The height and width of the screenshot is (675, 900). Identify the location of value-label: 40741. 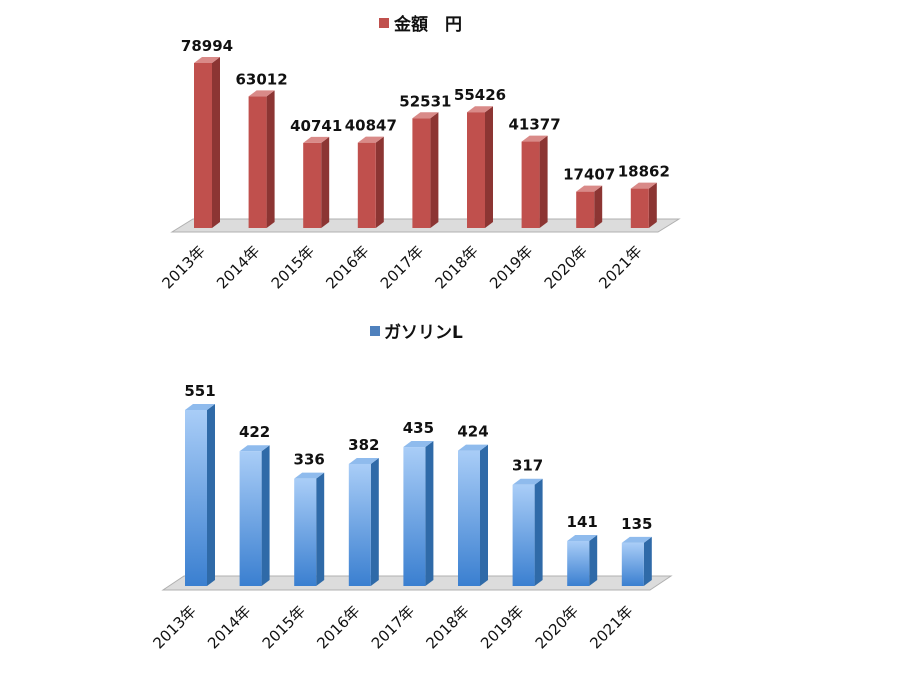
(316, 126).